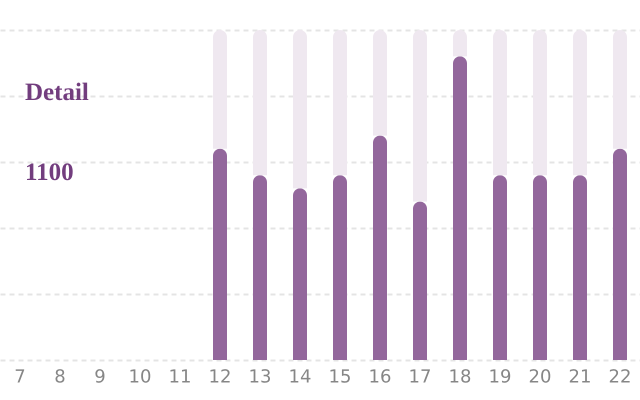 The width and height of the screenshot is (640, 400). I want to click on x-tick-label: 20, so click(540, 377).